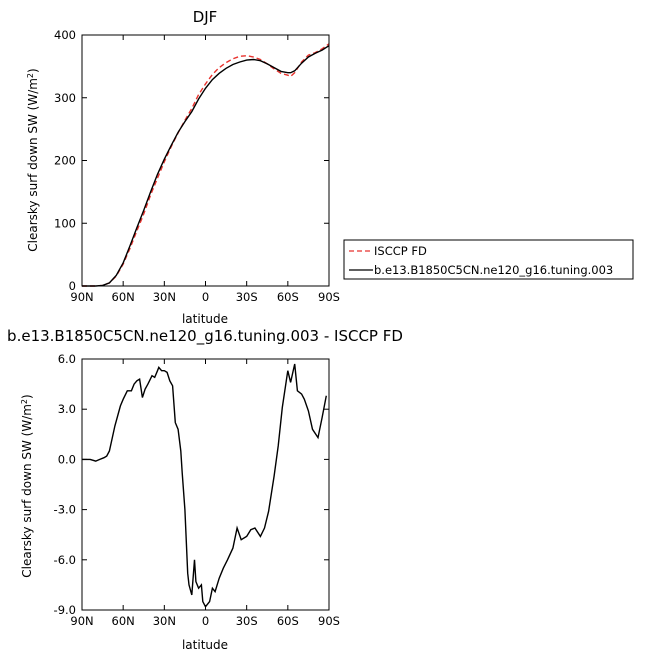 The image size is (658, 658). What do you see at coordinates (205, 621) in the screenshot?
I see `bottom-x-tick-label: 0` at bounding box center [205, 621].